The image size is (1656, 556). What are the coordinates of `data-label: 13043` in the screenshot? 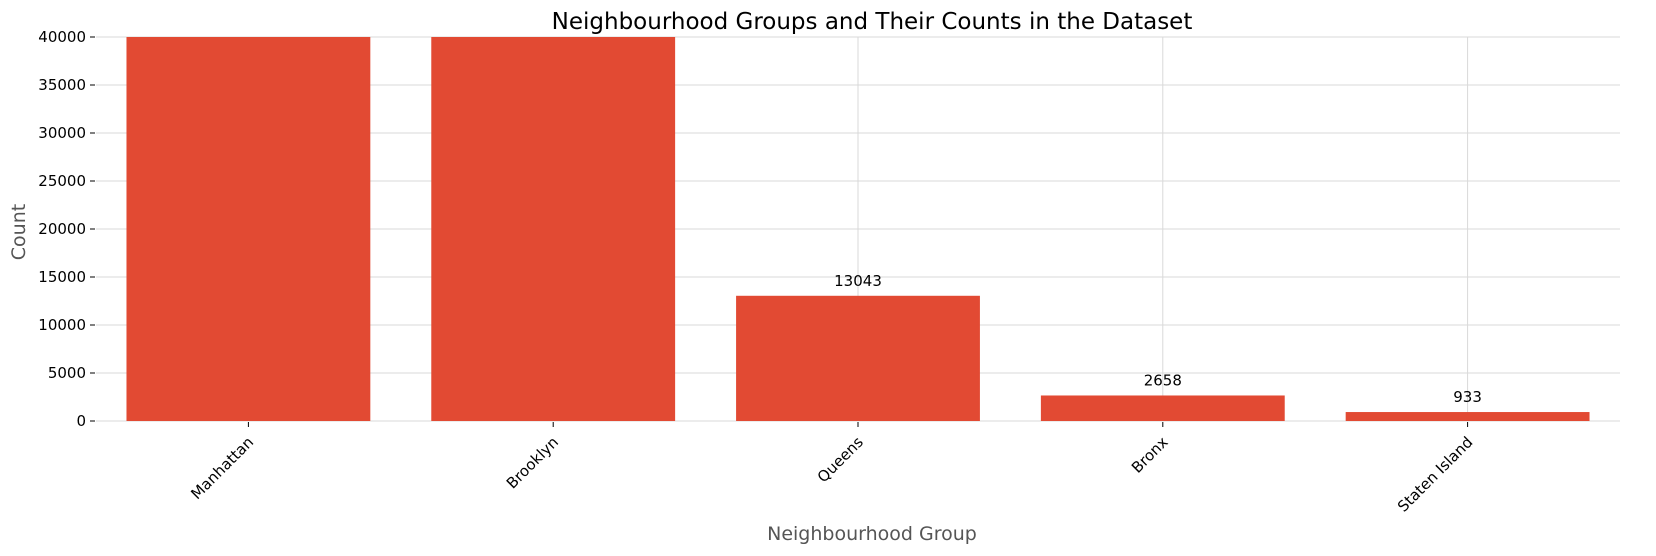 It's located at (858, 281).